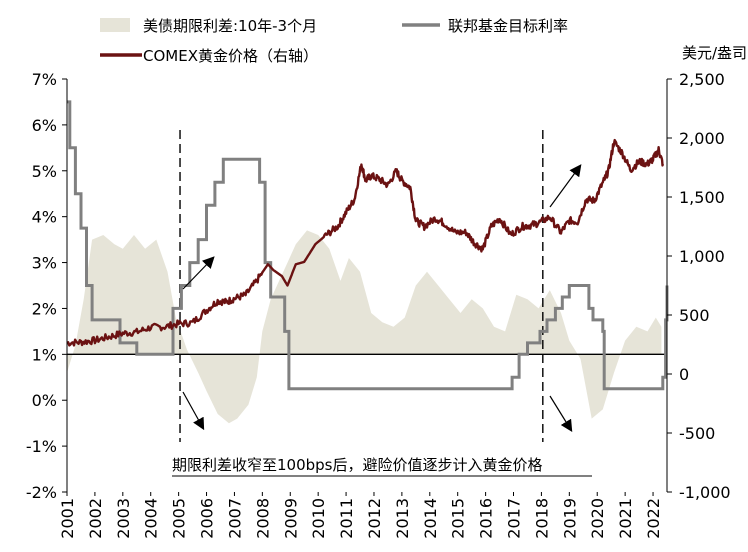  Describe the element at coordinates (44, 125) in the screenshot. I see `left-tick-label: 6%` at that location.